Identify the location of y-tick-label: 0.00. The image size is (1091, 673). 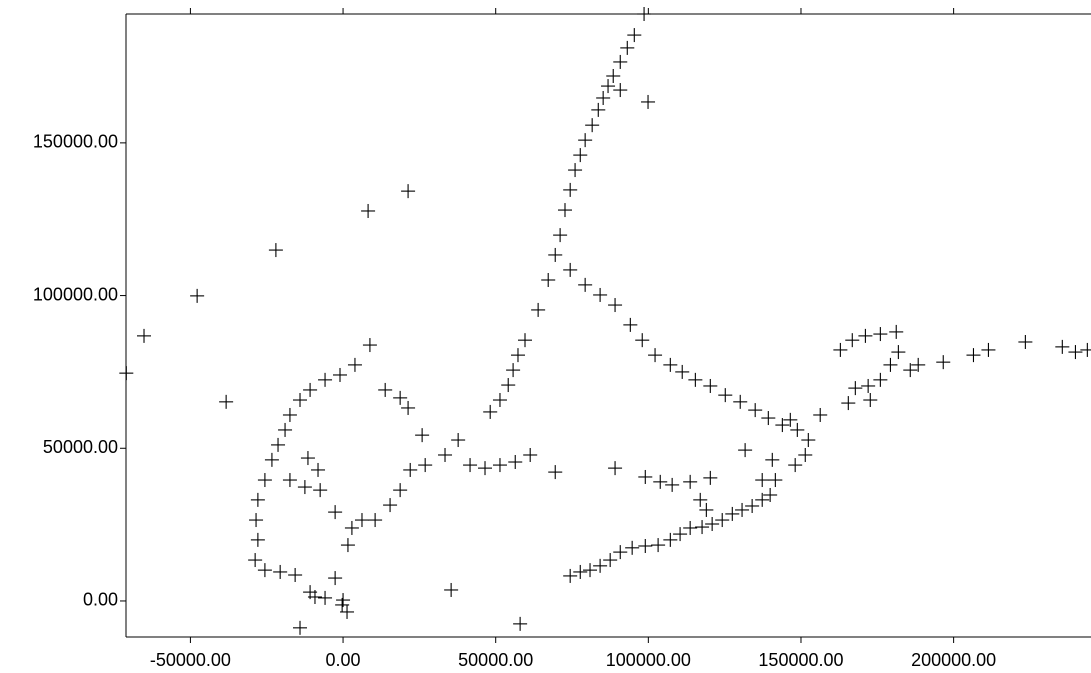
(100, 600).